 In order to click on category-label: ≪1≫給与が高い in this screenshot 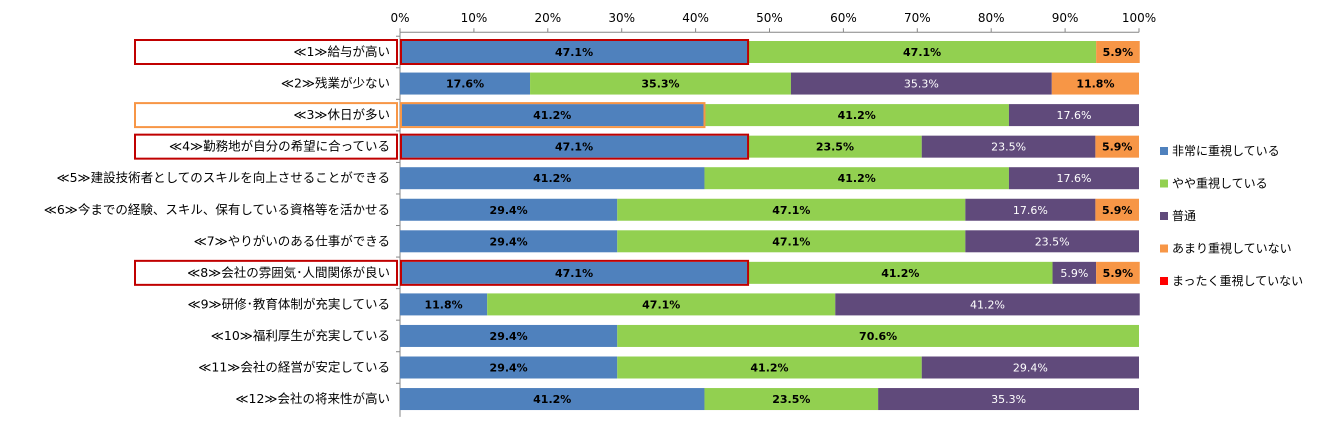, I will do `click(341, 51)`.